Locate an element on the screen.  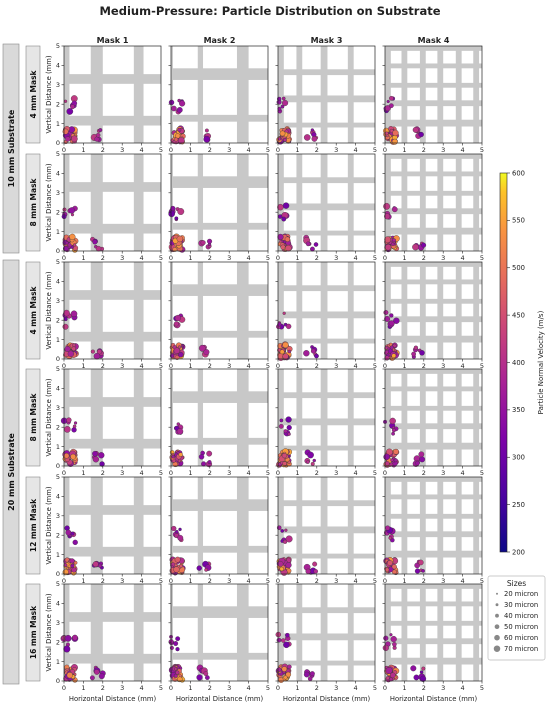
y-tick-label: 5 is located at coordinates (58, 369).